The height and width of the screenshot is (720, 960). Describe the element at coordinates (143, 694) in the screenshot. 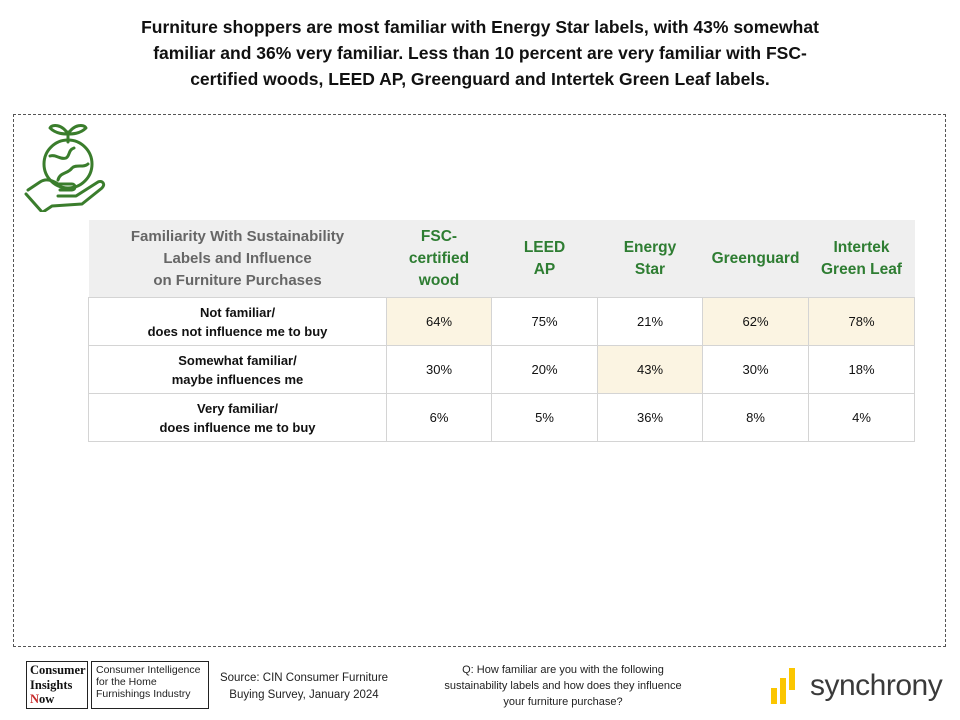

I see `cin-tagline-line: Furnishings Industry` at that location.